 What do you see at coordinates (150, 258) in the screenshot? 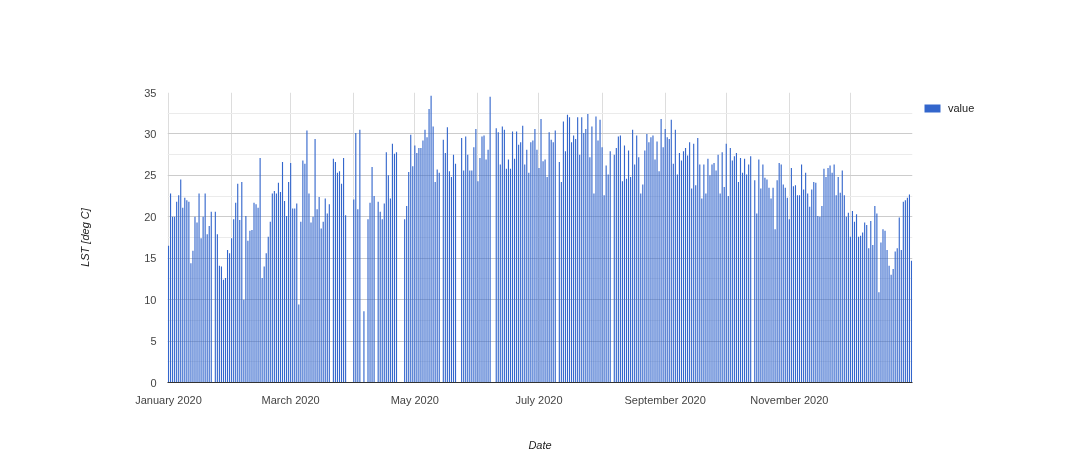
I see `y-tick-label: 15` at bounding box center [150, 258].